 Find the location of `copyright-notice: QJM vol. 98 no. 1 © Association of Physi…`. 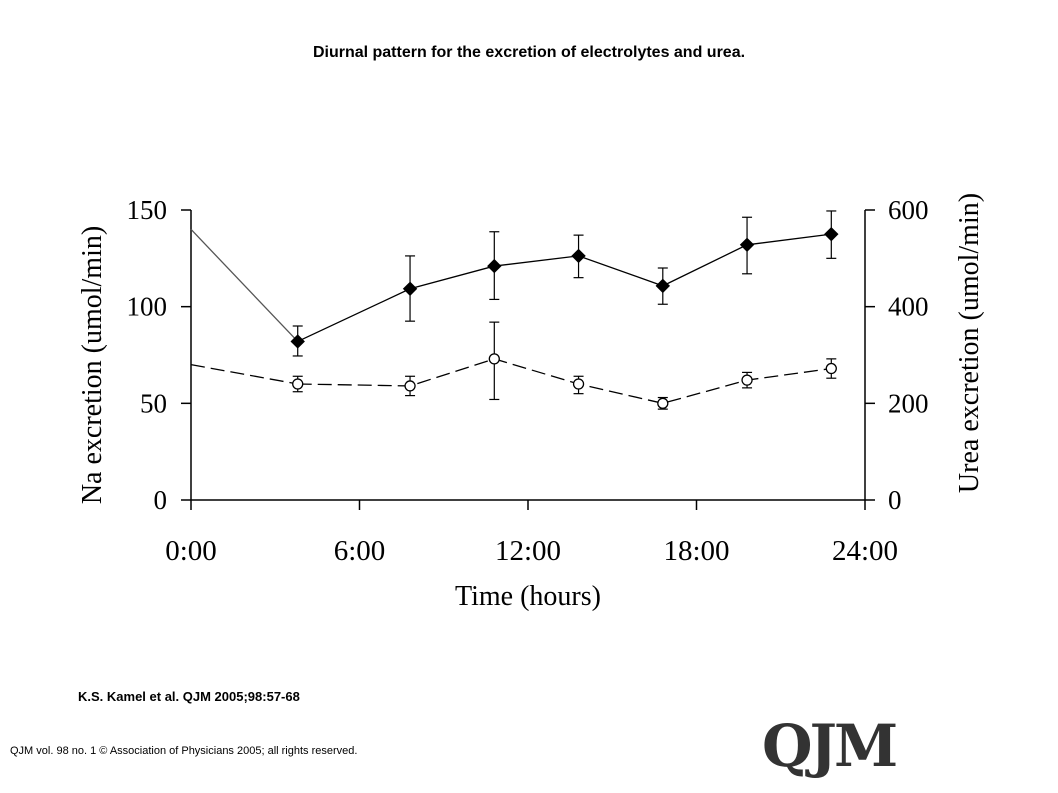

copyright-notice: QJM vol. 98 no. 1 © Association of Physi… is located at coordinates (184, 751).